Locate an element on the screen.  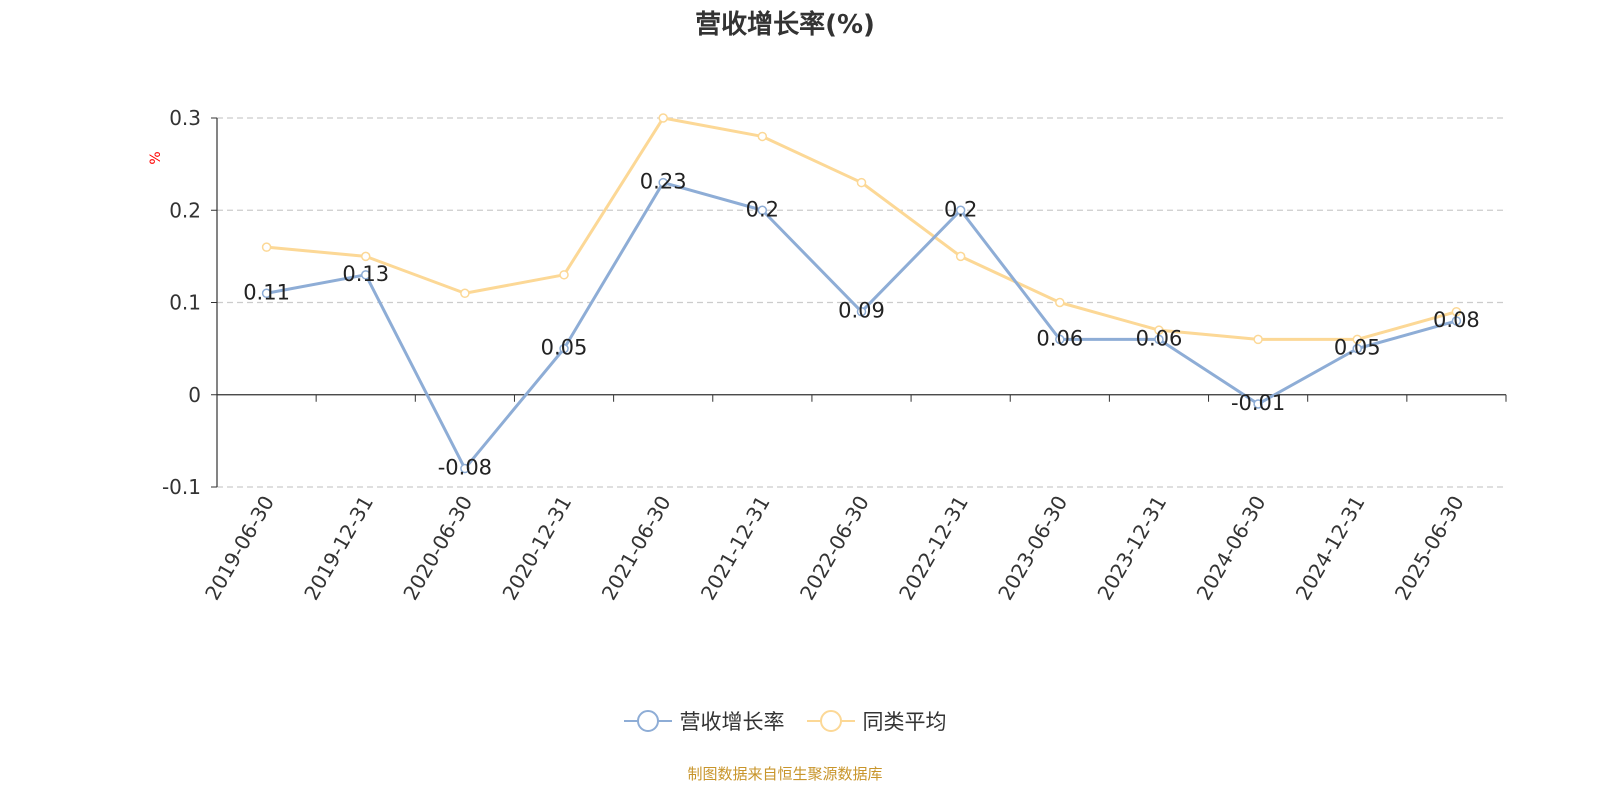
x-tick-label: 2022-06-30 is located at coordinates (834, 548).